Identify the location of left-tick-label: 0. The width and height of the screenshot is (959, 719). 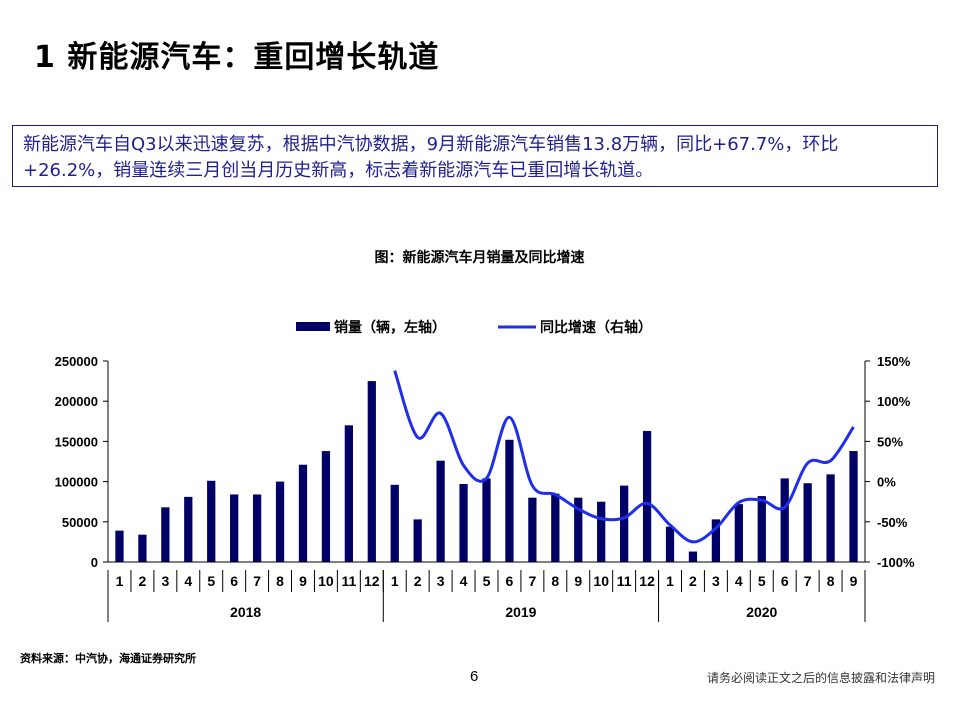
(94, 562).